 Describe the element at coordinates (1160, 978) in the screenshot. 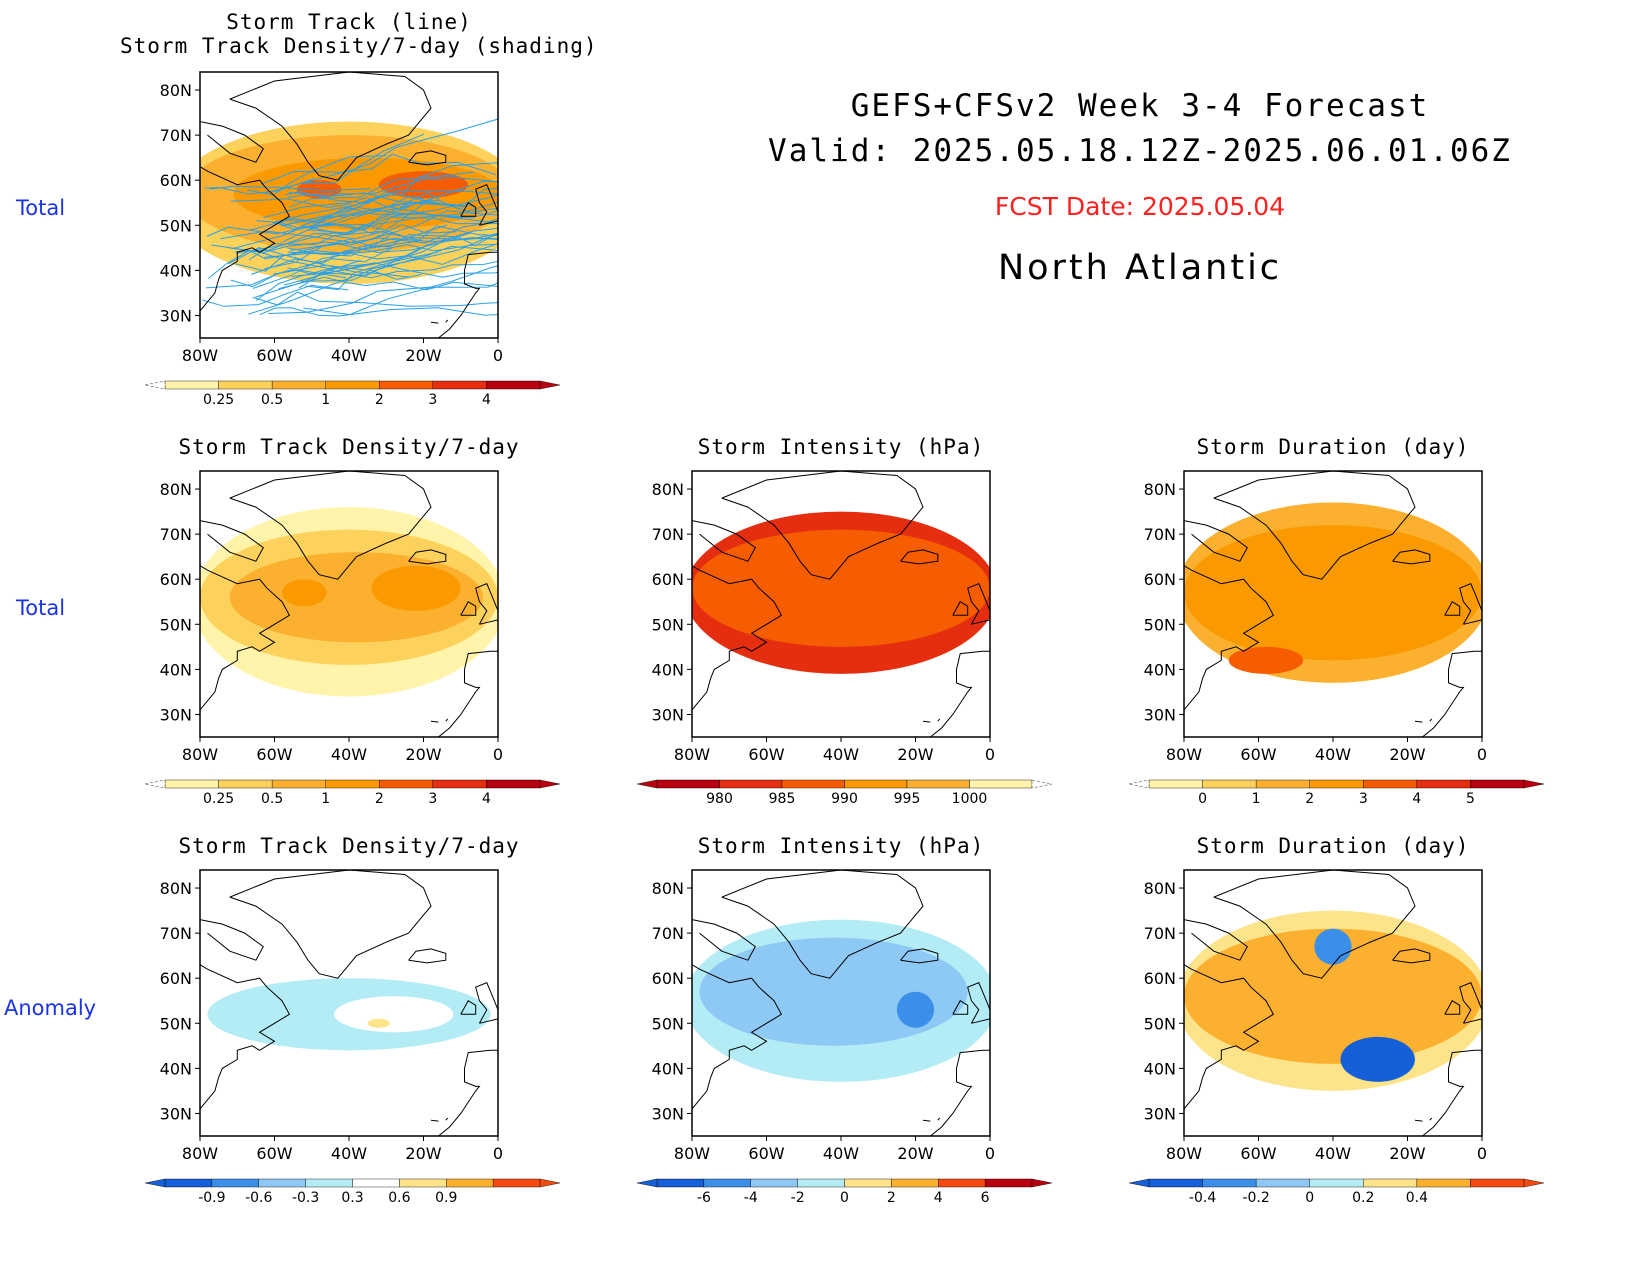

I see `lat-tick-label: 60N` at that location.